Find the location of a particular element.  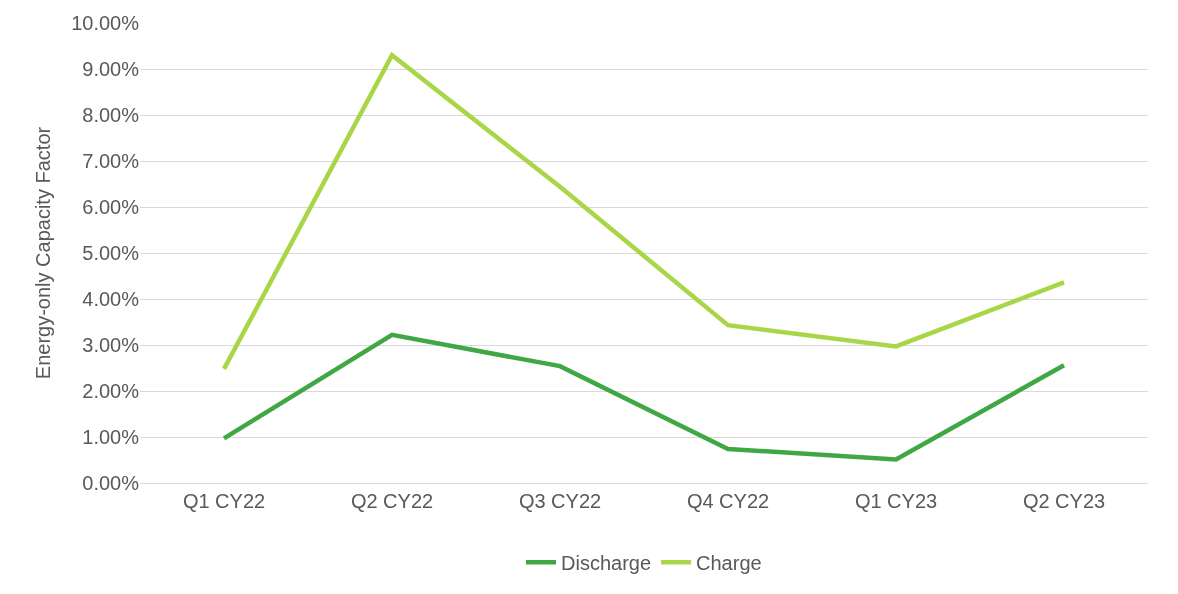

x-tick-label: Q4 CY22 is located at coordinates (728, 501).